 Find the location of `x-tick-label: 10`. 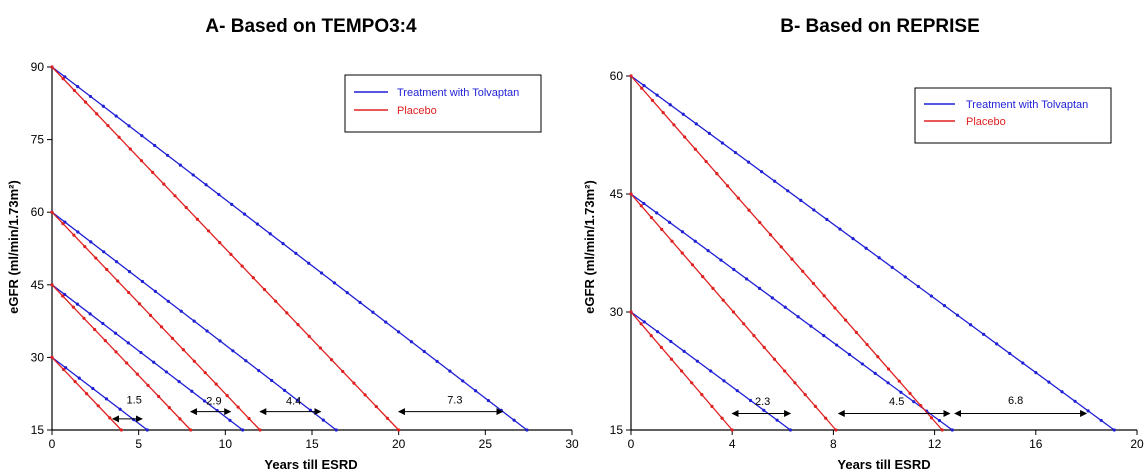

x-tick-label: 10 is located at coordinates (226, 444).